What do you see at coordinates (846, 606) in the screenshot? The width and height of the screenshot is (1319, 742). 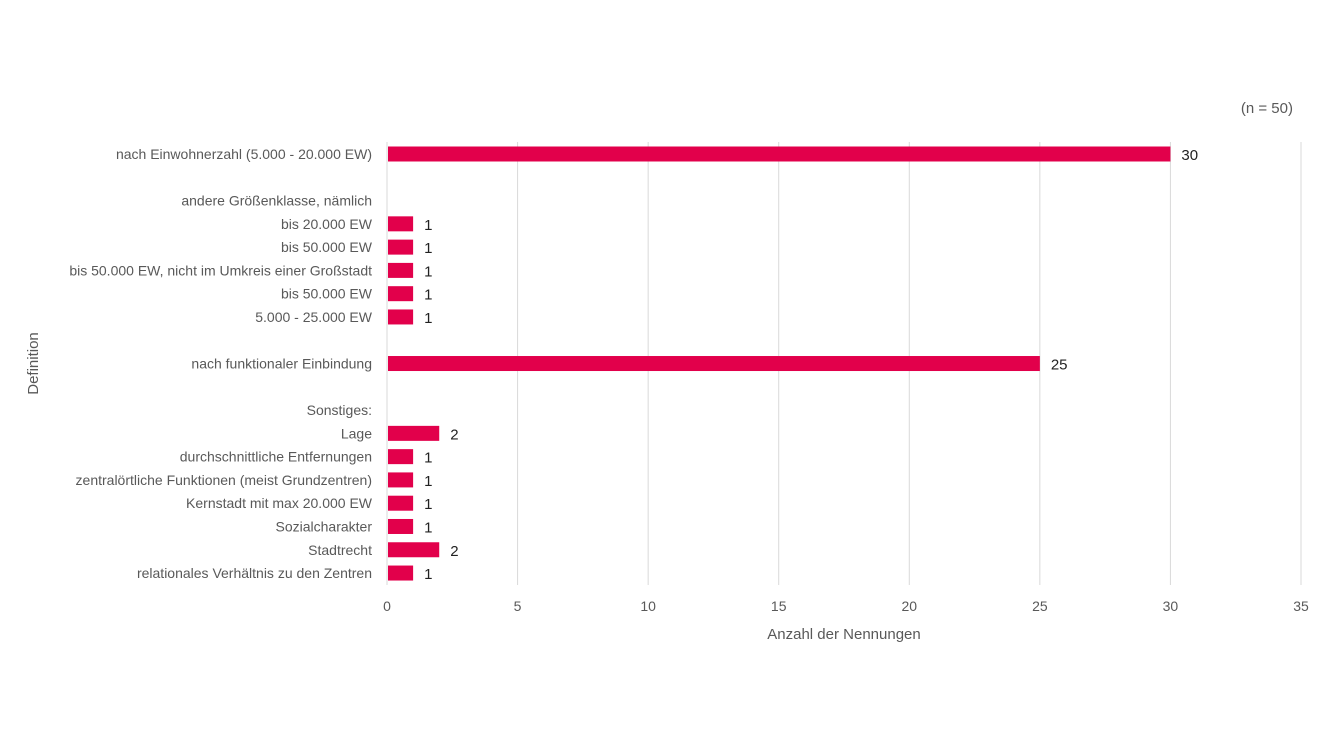 I see `x-tick-labels: 0 5 10 15 20 25 30 35` at bounding box center [846, 606].